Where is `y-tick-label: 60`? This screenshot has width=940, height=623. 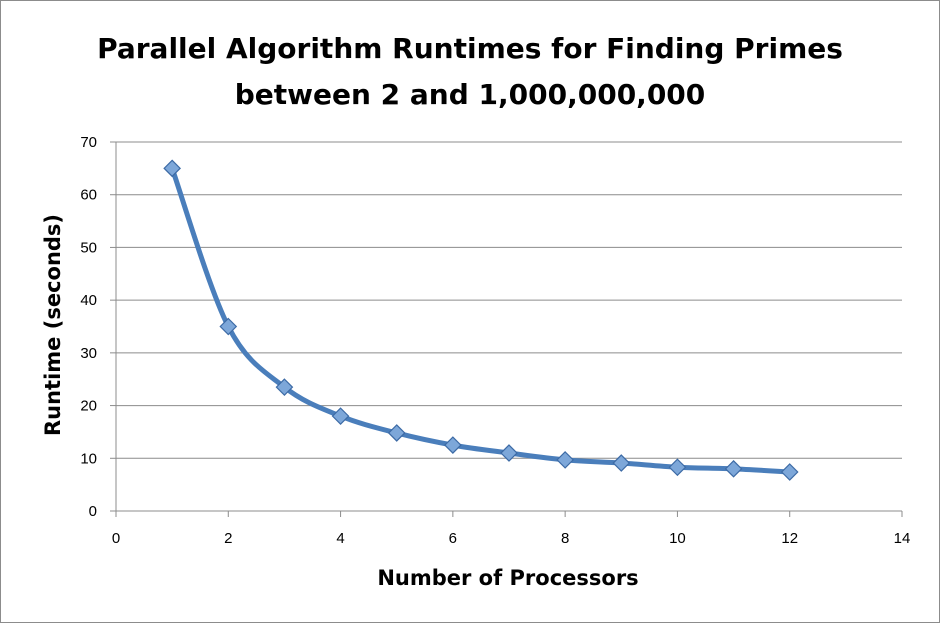
y-tick-label: 60 is located at coordinates (88, 195).